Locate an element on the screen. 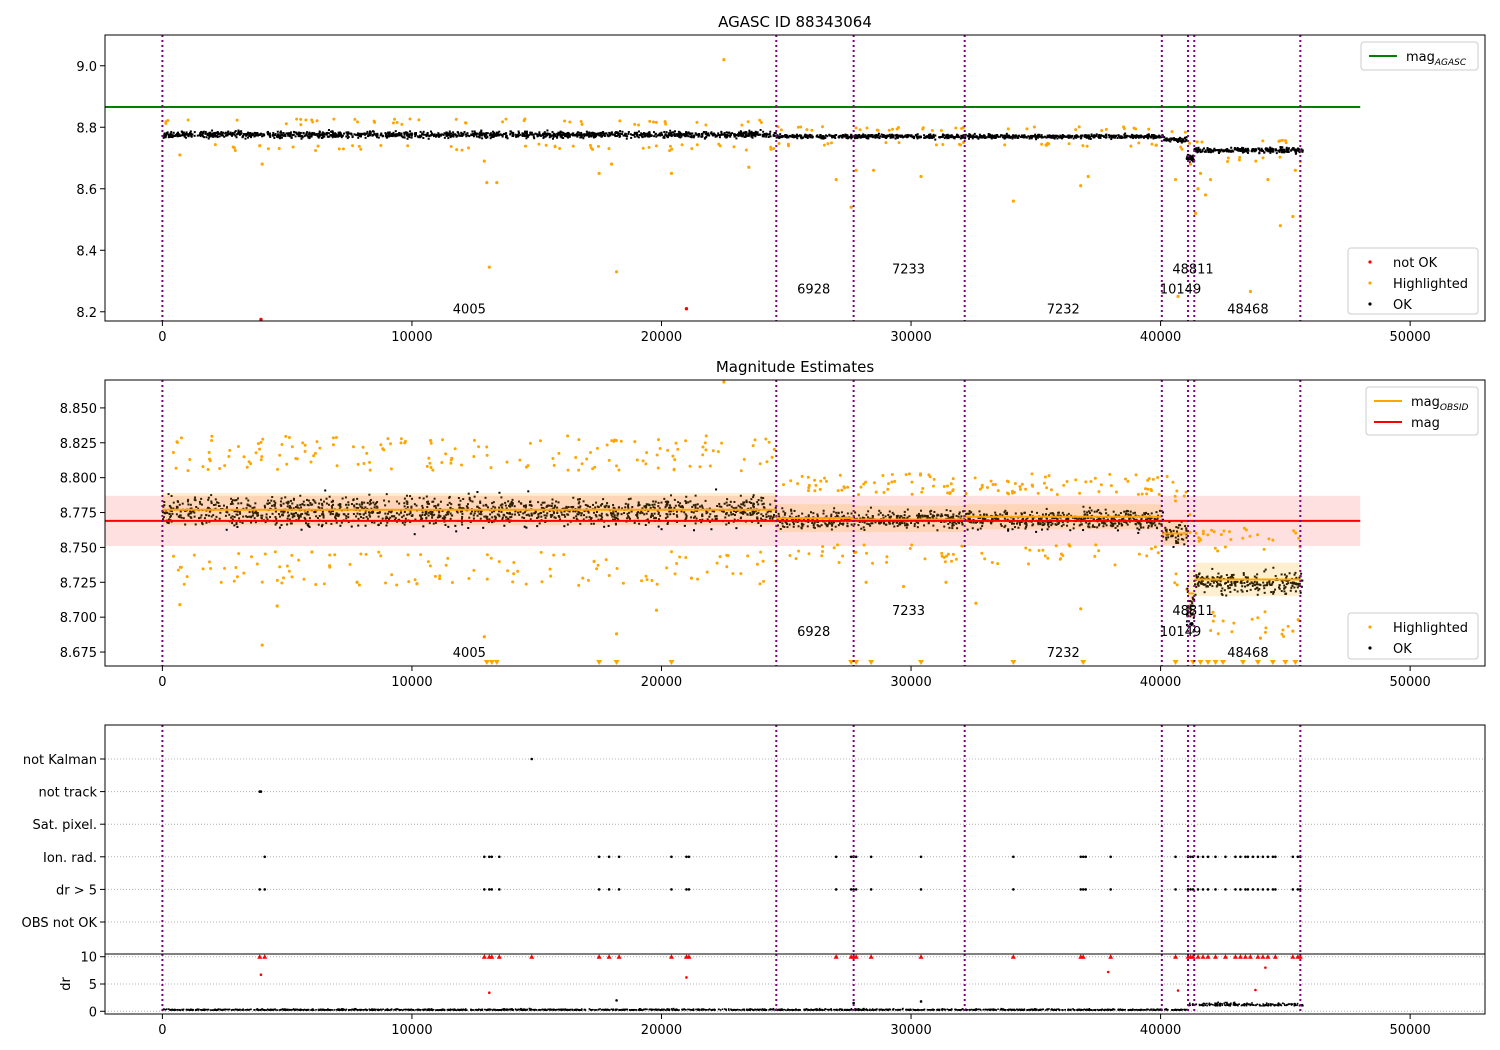 Image resolution: width=1500 pixels, height=1050 pixels. obsid-label: 7232 is located at coordinates (1063, 310).